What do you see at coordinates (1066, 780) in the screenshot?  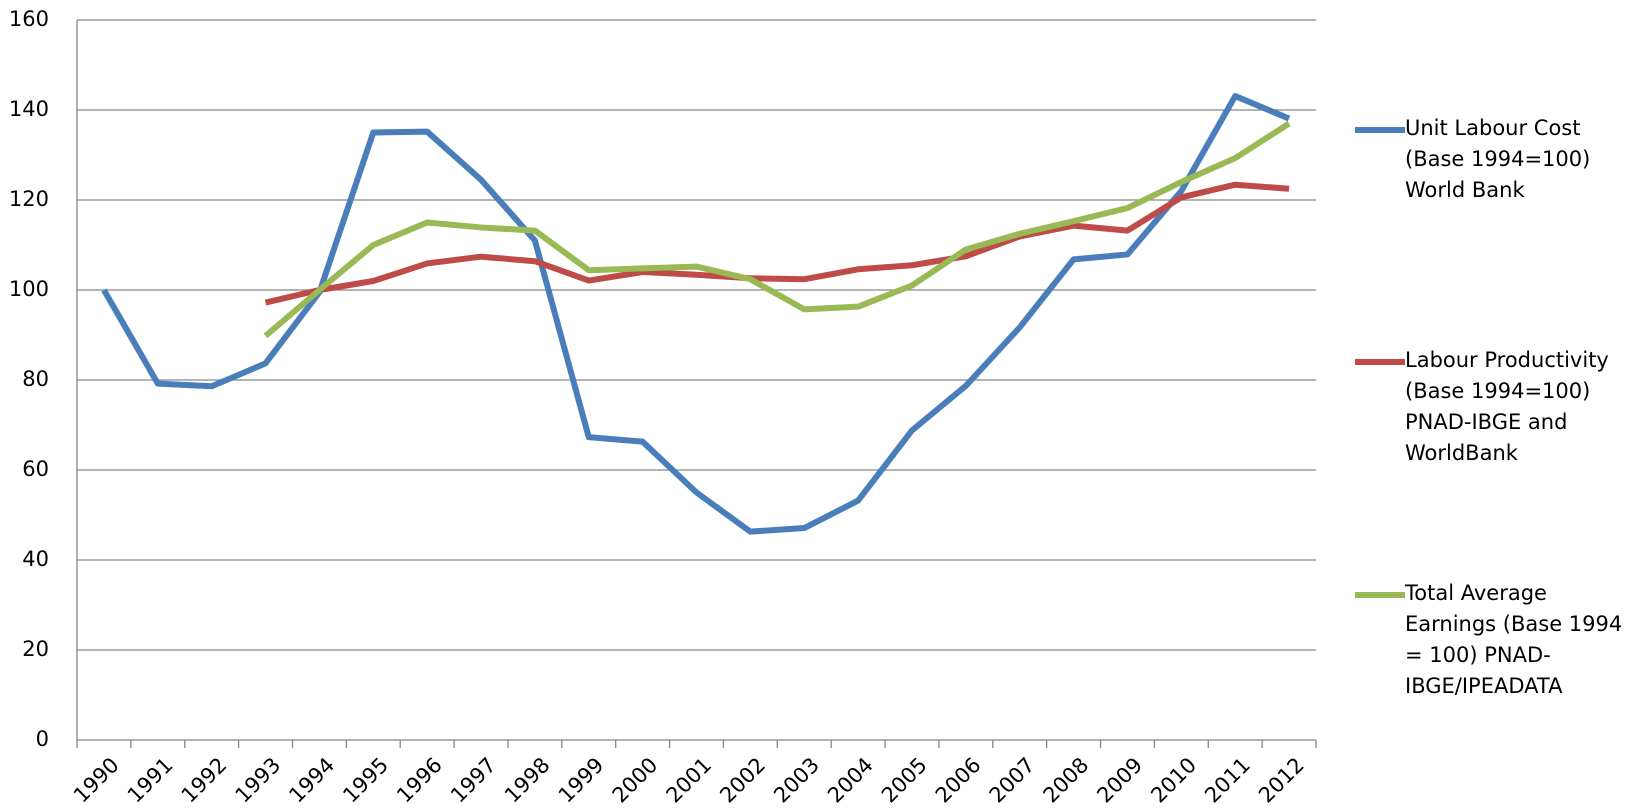 I see `x-tick-label: 2008` at bounding box center [1066, 780].